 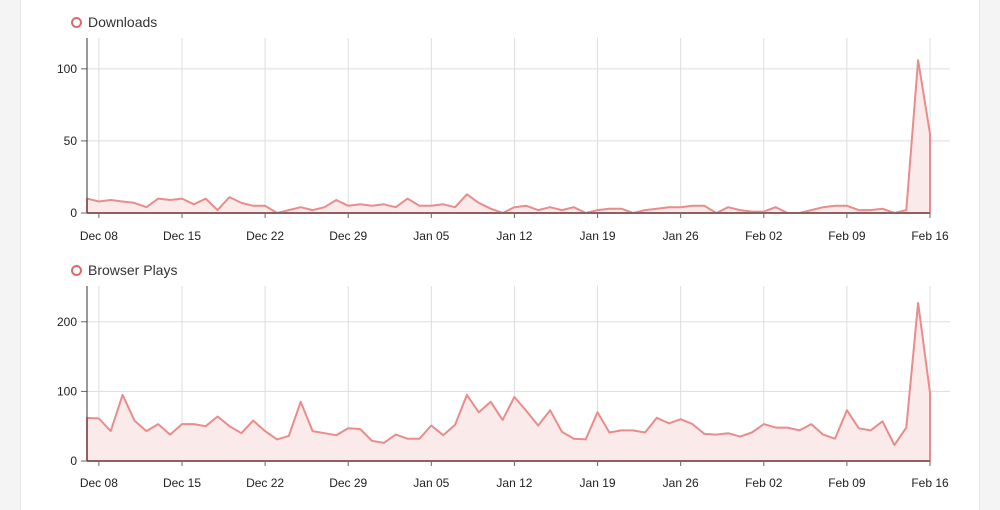 I want to click on browser-plays-legend-label: Browser Plays, so click(x=133, y=270).